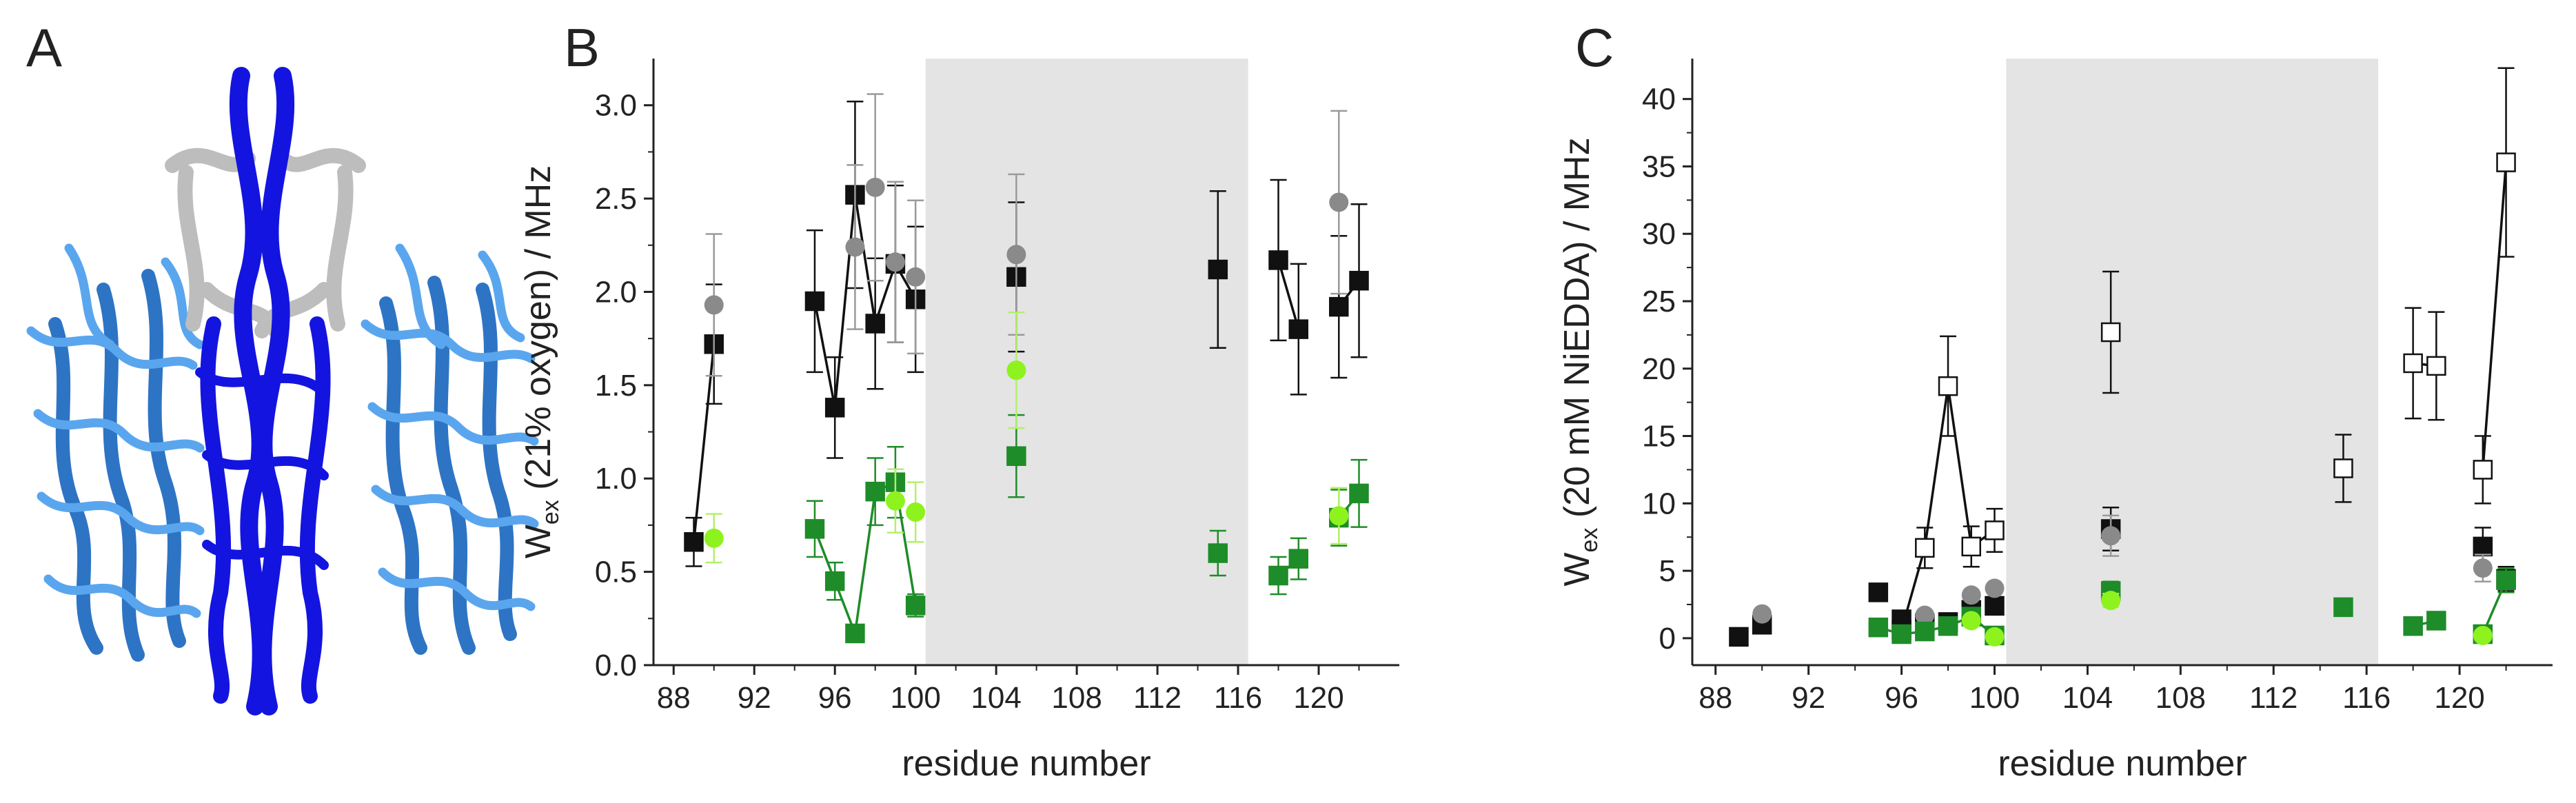  What do you see at coordinates (2495, 316) in the screenshot?
I see `c-series-0-line` at bounding box center [2495, 316].